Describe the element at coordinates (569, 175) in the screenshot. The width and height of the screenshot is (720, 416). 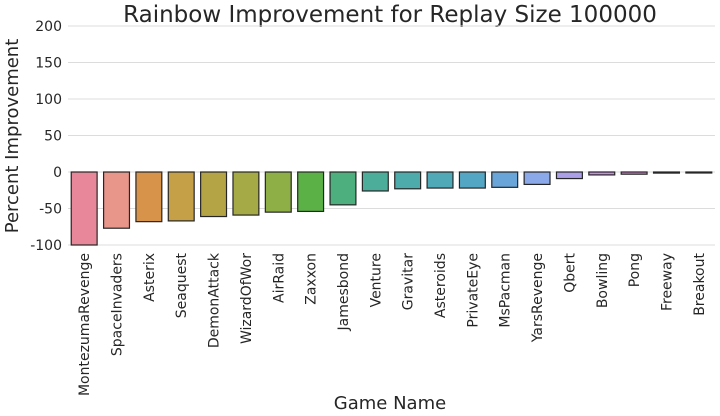
I see `bar-qbert` at that location.